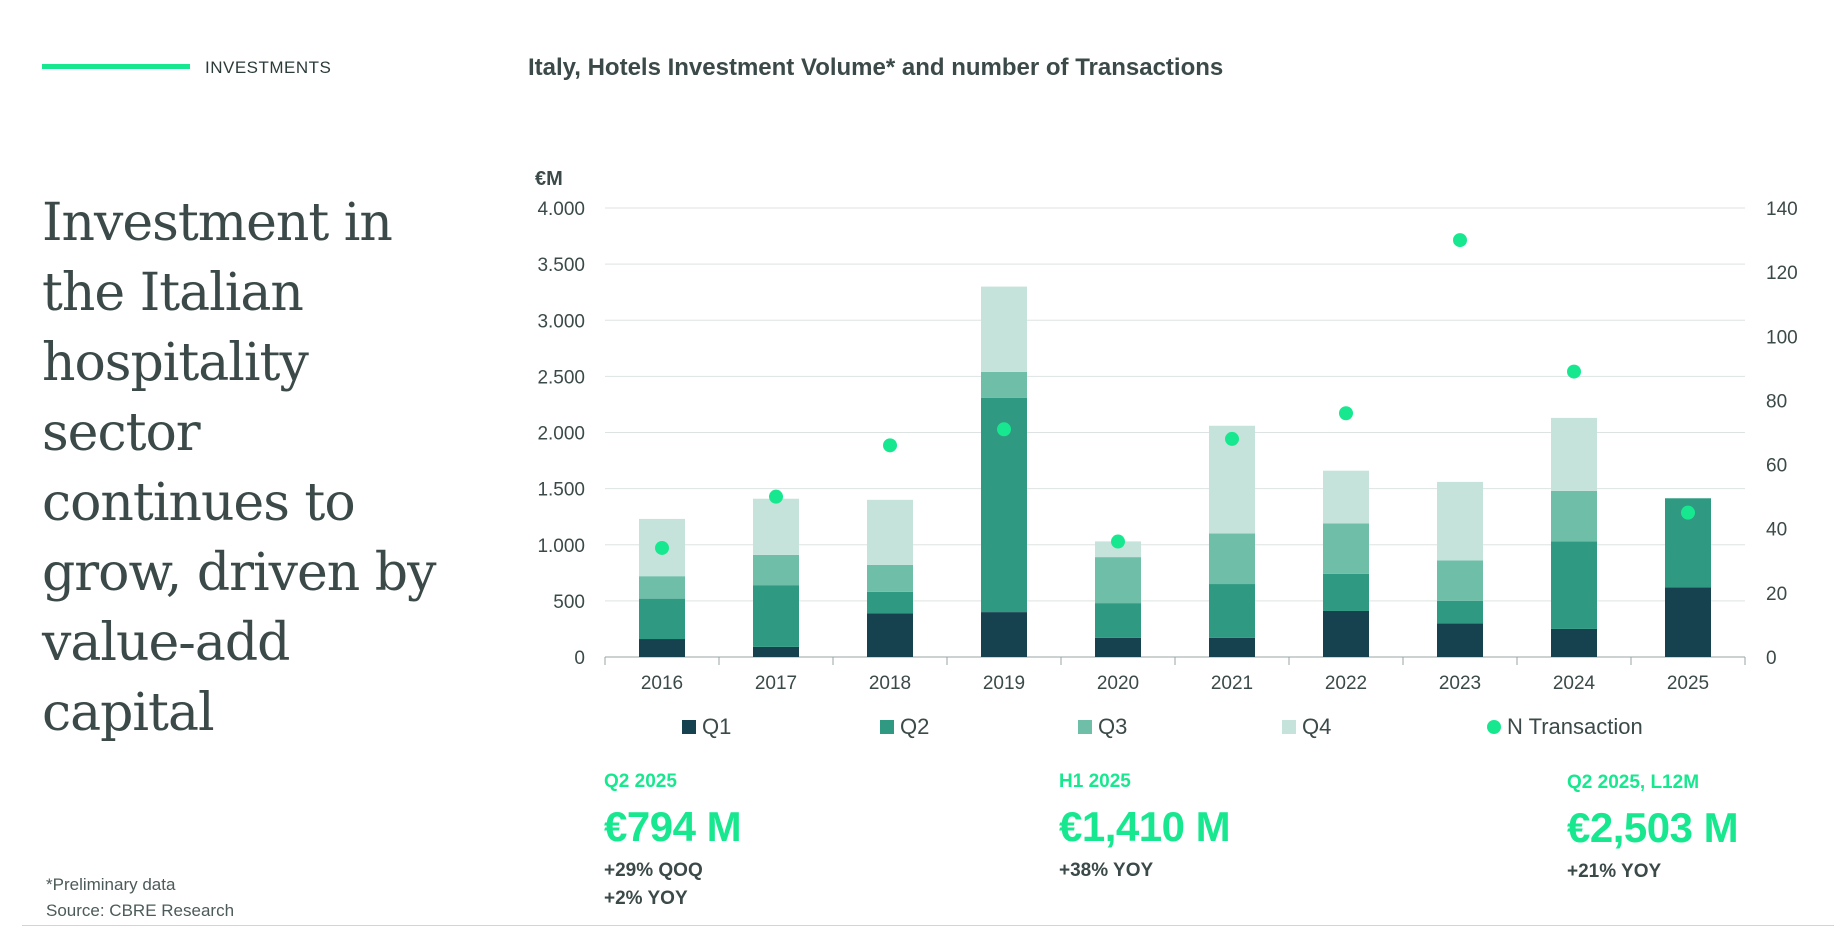 The height and width of the screenshot is (932, 1834). Describe the element at coordinates (1118, 683) in the screenshot. I see `x-tick-label: 2020` at that location.